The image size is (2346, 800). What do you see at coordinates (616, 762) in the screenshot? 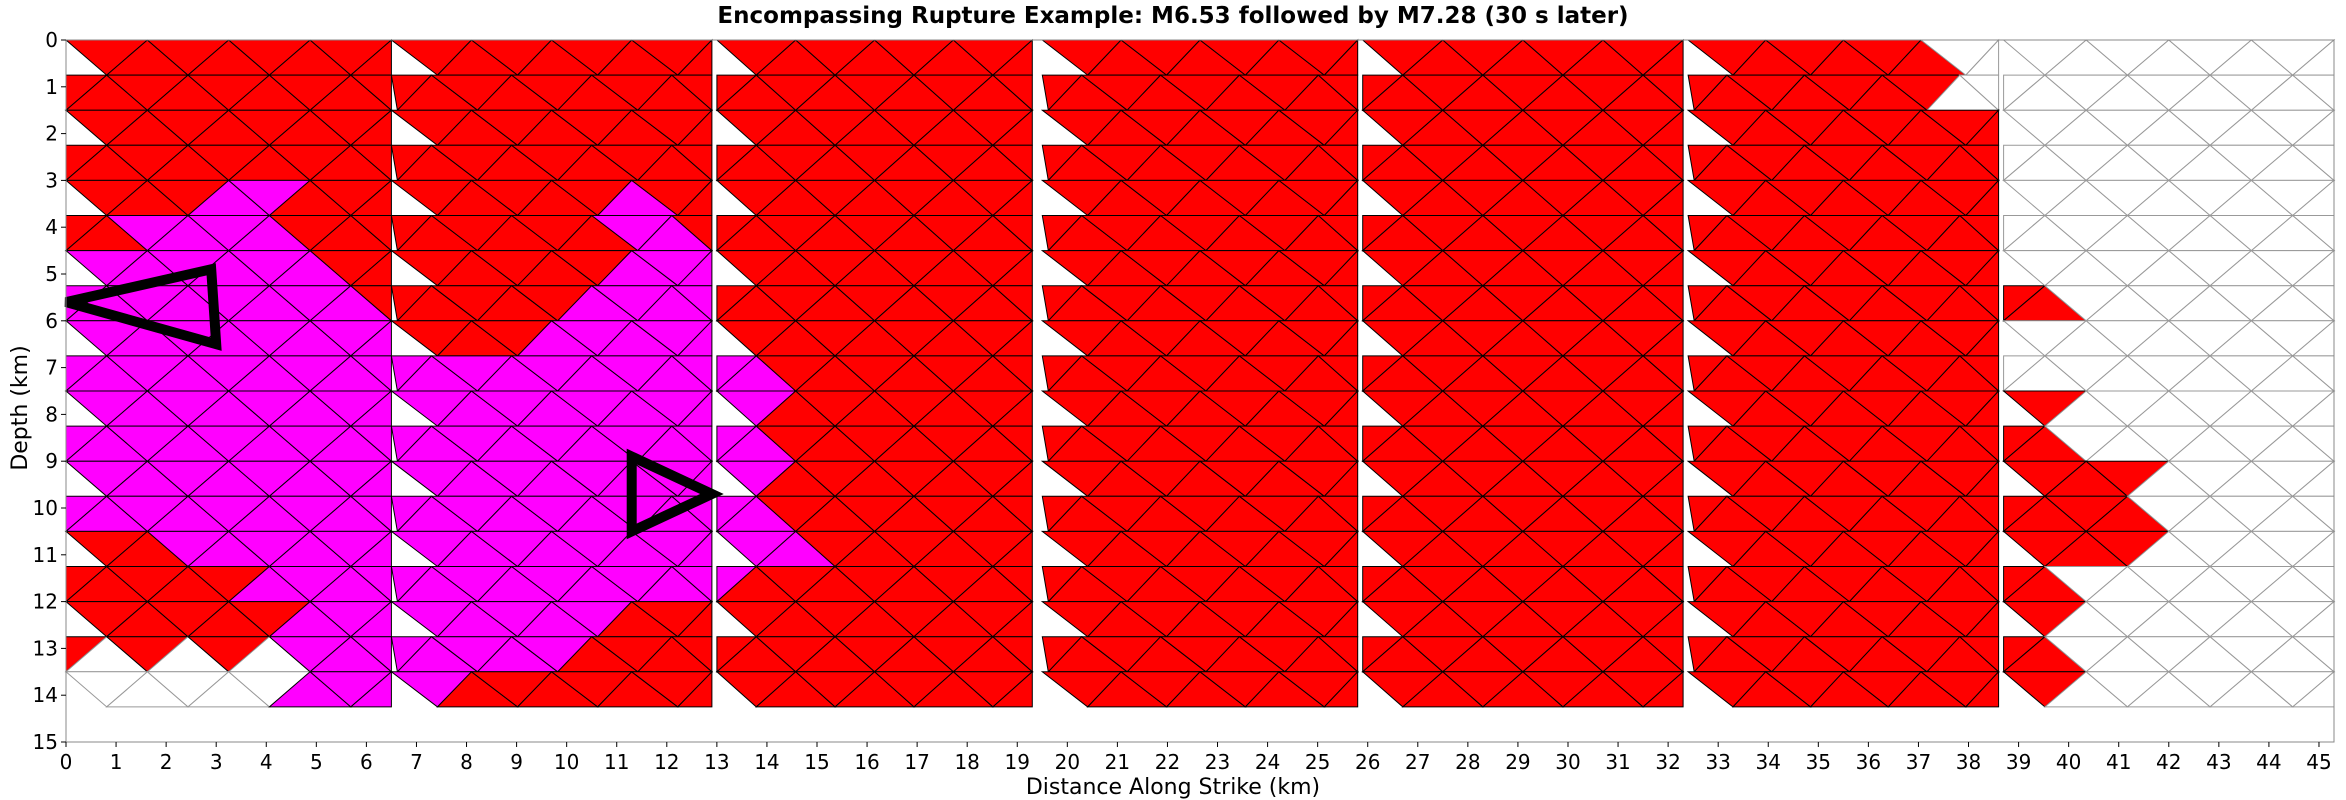
I see `x-tick-label: 11` at bounding box center [616, 762].